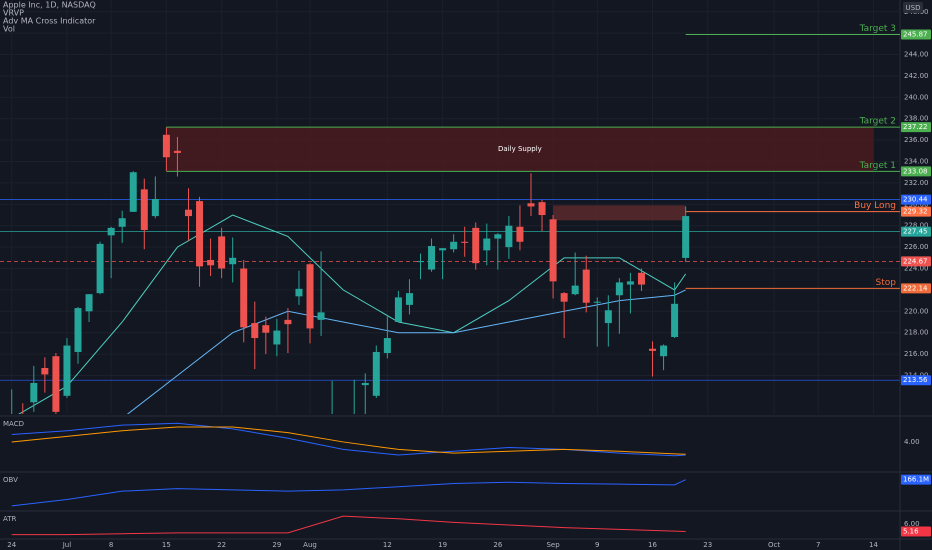 The width and height of the screenshot is (932, 550). What do you see at coordinates (873, 545) in the screenshot?
I see `x-tick-label: 14` at bounding box center [873, 545].